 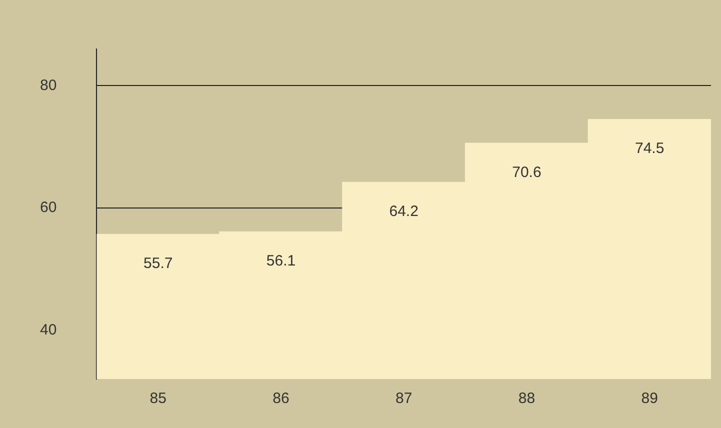 I want to click on y-tick-label: 60, so click(x=48, y=207).